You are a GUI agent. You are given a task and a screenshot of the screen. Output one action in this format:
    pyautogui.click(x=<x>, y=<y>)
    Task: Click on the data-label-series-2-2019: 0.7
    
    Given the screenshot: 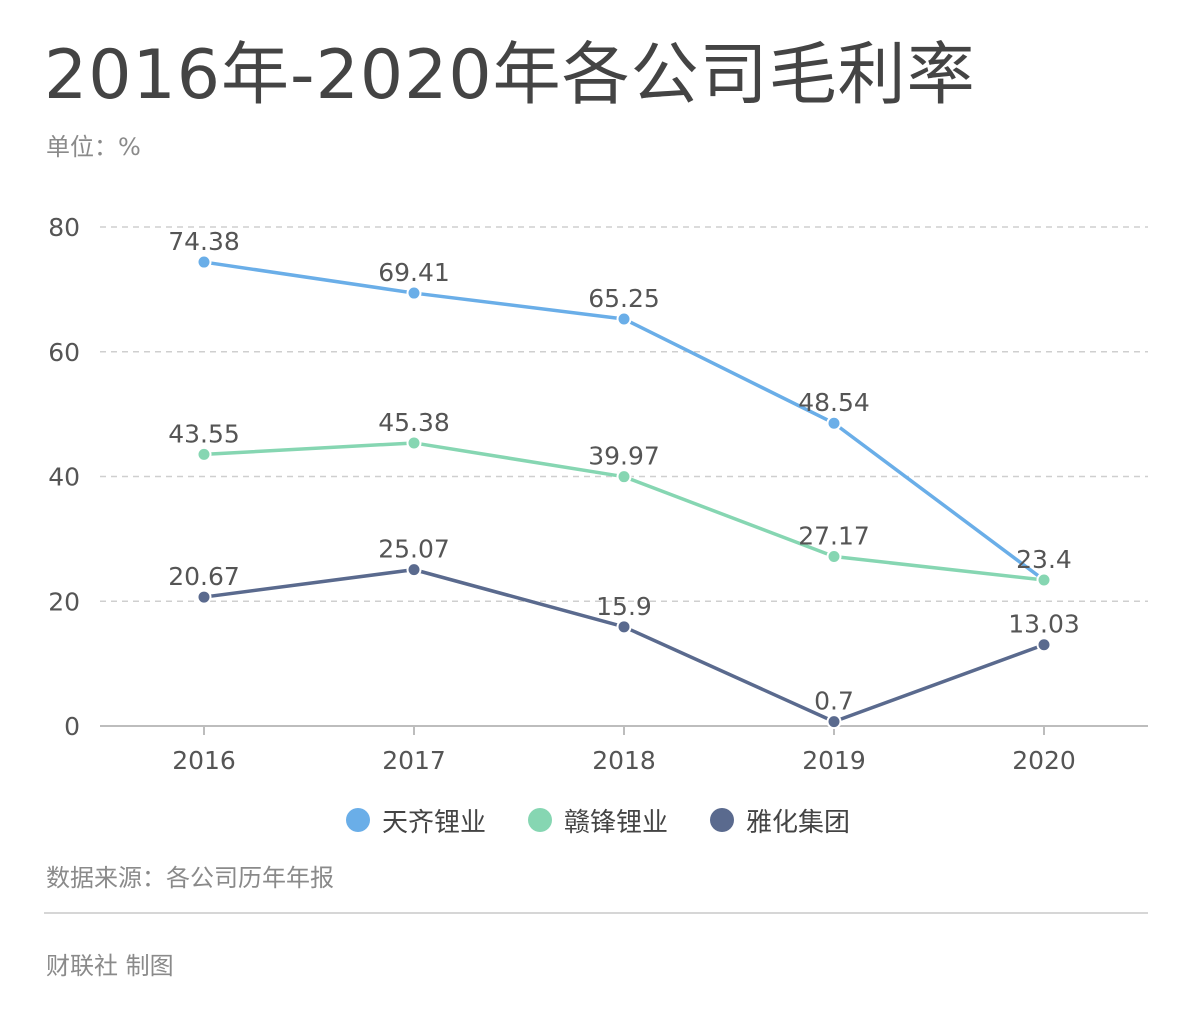 What is the action you would take?
    pyautogui.click(x=834, y=701)
    